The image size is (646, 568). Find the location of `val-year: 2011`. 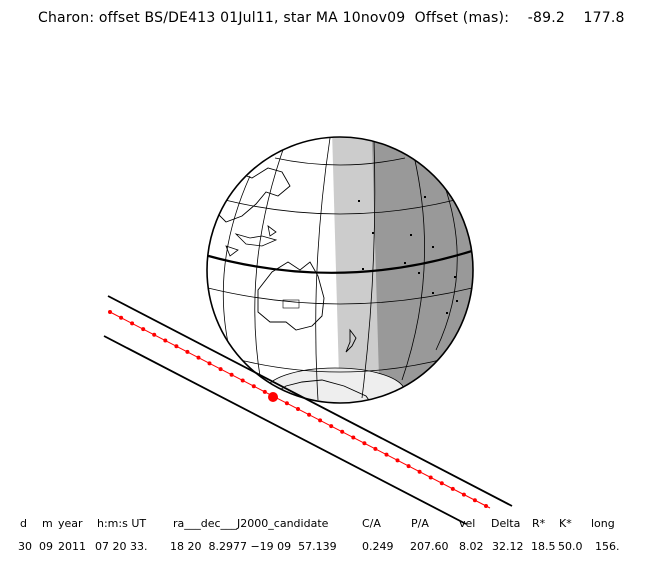

val-year: 2011 is located at coordinates (72, 546).